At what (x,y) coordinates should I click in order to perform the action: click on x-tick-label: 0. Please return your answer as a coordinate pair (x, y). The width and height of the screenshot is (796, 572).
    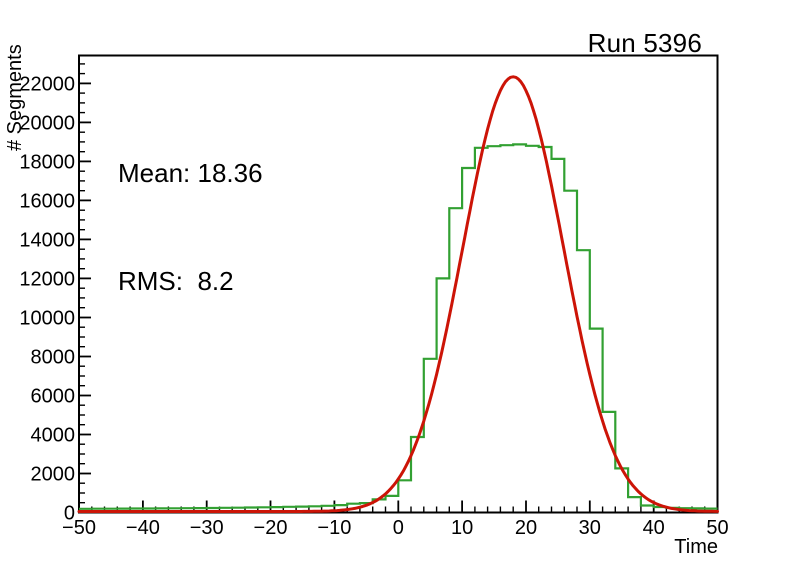
    Looking at the image, I should click on (398, 528).